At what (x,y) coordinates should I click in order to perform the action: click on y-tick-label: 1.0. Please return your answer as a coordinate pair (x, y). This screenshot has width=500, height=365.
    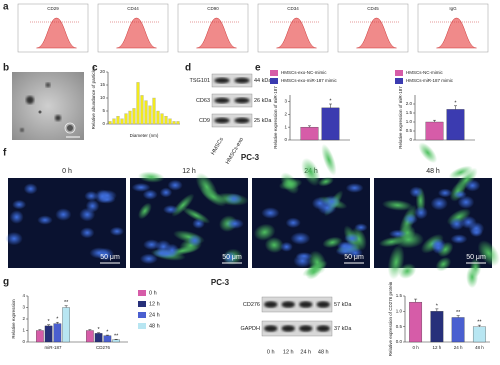
    Looking at the image, I should click on (409, 121).